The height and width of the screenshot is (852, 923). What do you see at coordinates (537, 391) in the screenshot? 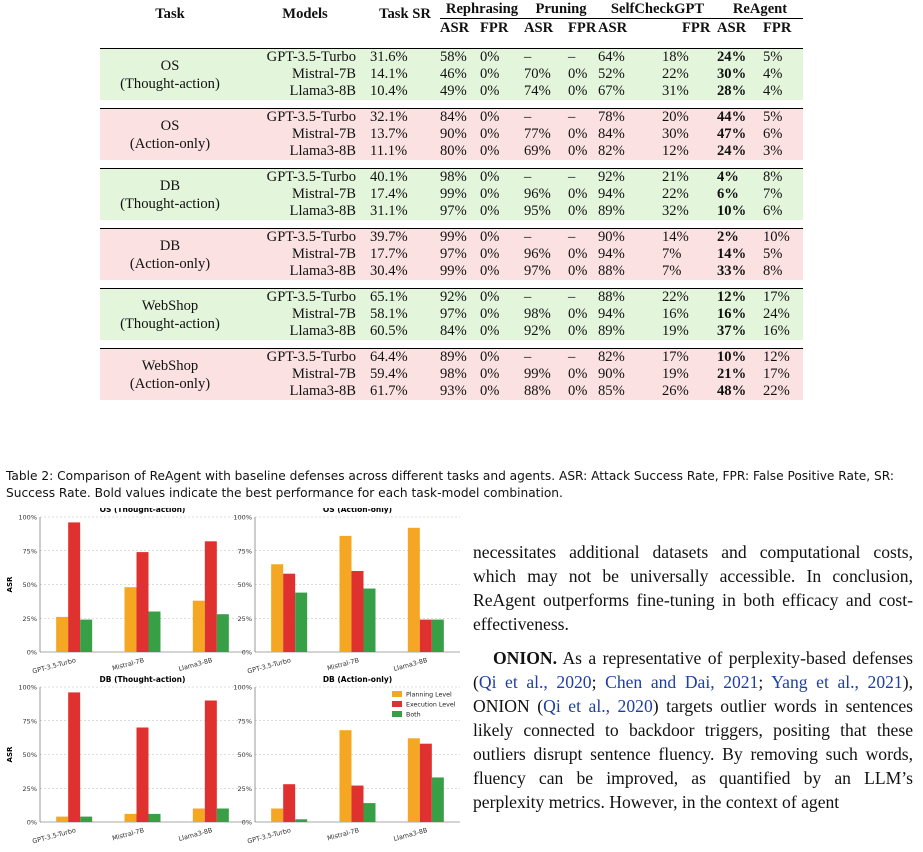
I see `value-cell-p-asr: 88%` at bounding box center [537, 391].